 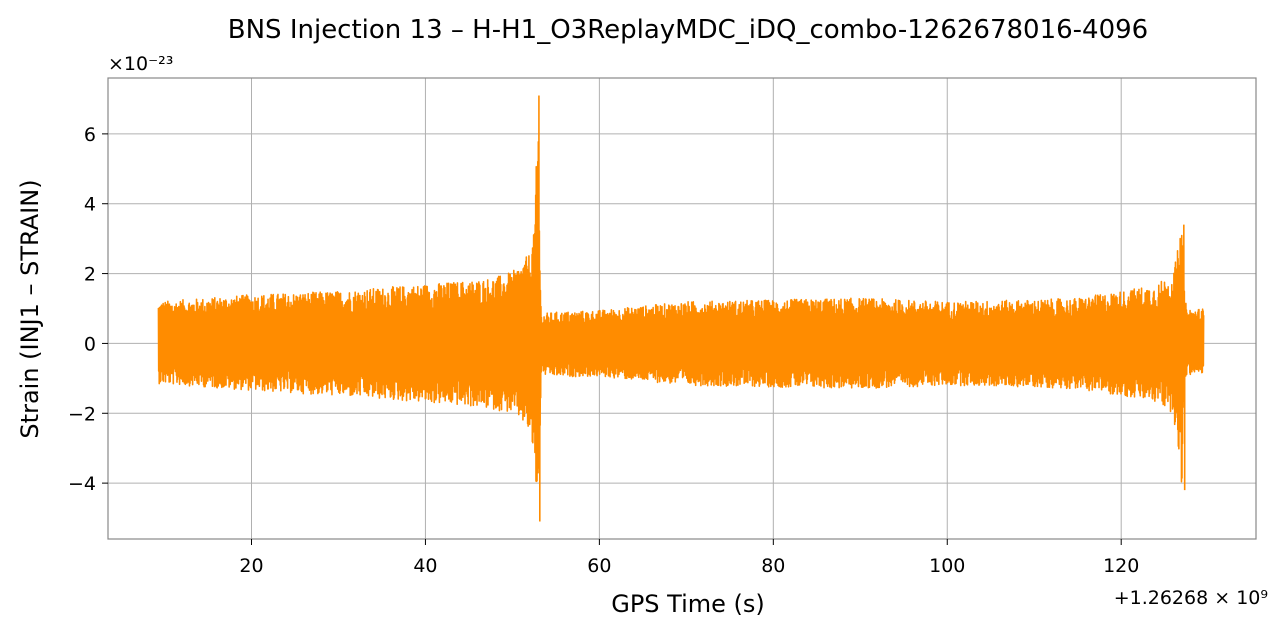 I want to click on x-axis-offset: +1.26268 × 10⁹, so click(x=1191, y=598).